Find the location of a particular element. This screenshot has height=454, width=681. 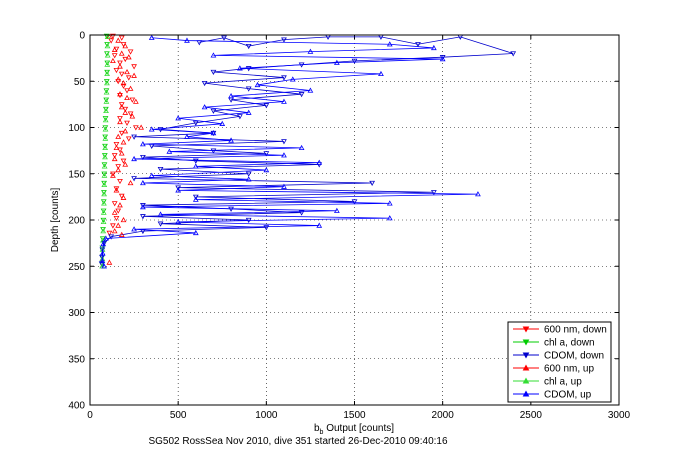

x-tick-label: 0 is located at coordinates (90, 415).